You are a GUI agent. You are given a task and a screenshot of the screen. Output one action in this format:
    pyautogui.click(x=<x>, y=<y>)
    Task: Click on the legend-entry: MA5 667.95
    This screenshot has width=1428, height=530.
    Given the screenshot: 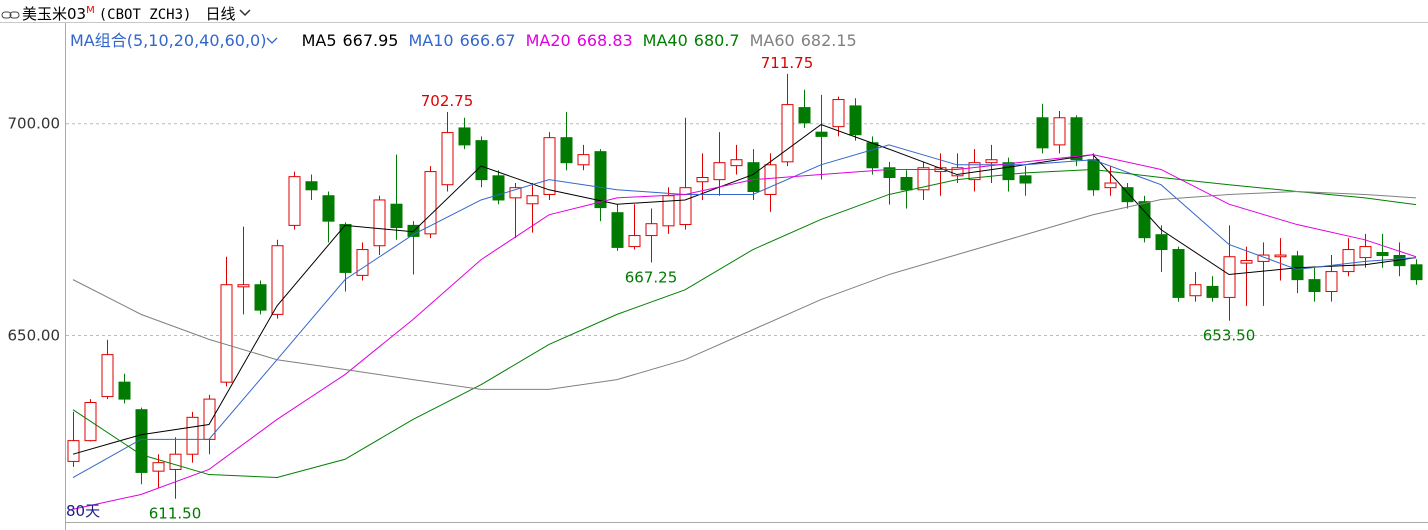 What is the action you would take?
    pyautogui.click(x=350, y=40)
    